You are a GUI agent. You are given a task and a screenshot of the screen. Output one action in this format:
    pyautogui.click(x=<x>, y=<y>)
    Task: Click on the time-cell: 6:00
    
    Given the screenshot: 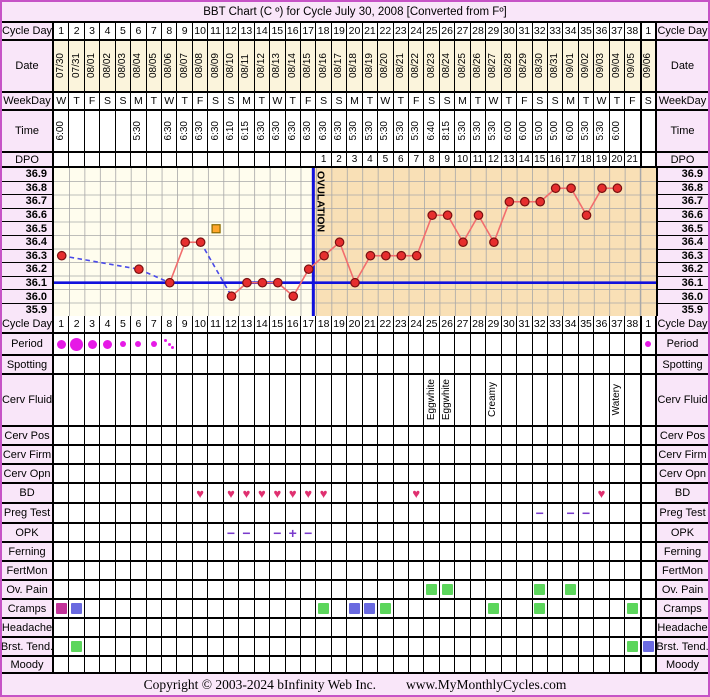 What is the action you would take?
    pyautogui.click(x=618, y=131)
    